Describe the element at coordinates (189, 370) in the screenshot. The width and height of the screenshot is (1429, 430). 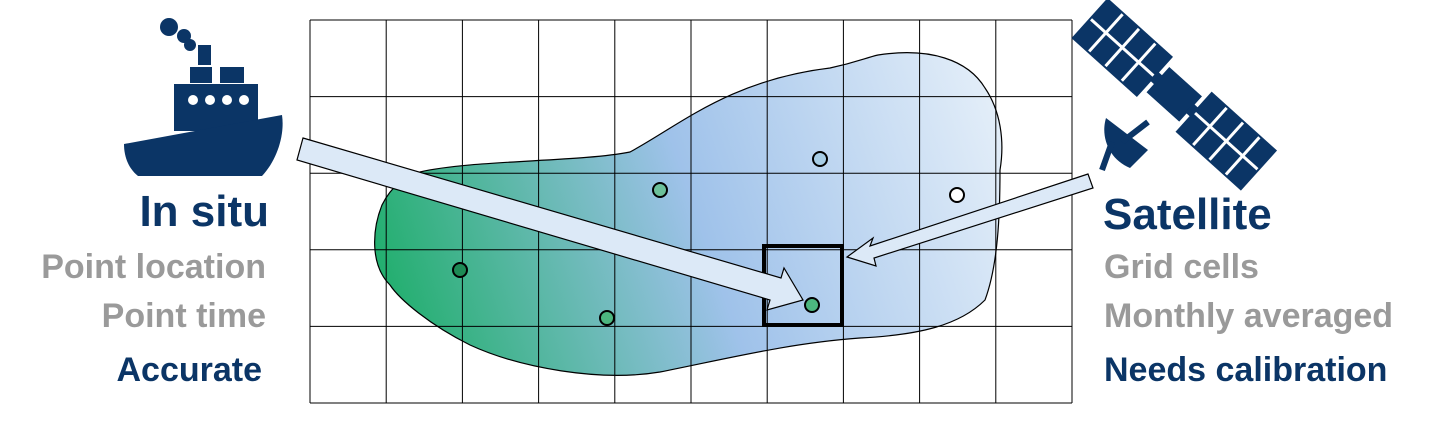
I see `in-situ-accurate: Accurate` at that location.